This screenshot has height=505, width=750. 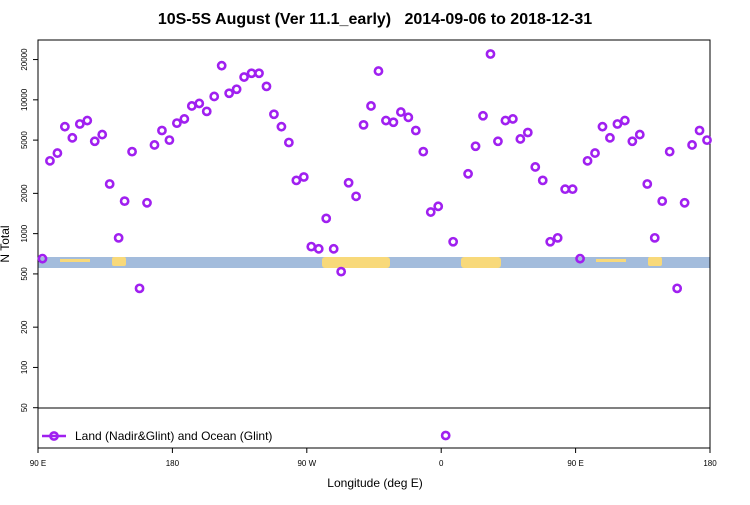 What do you see at coordinates (24, 99) in the screenshot?
I see `y-tick-label: 10000` at bounding box center [24, 99].